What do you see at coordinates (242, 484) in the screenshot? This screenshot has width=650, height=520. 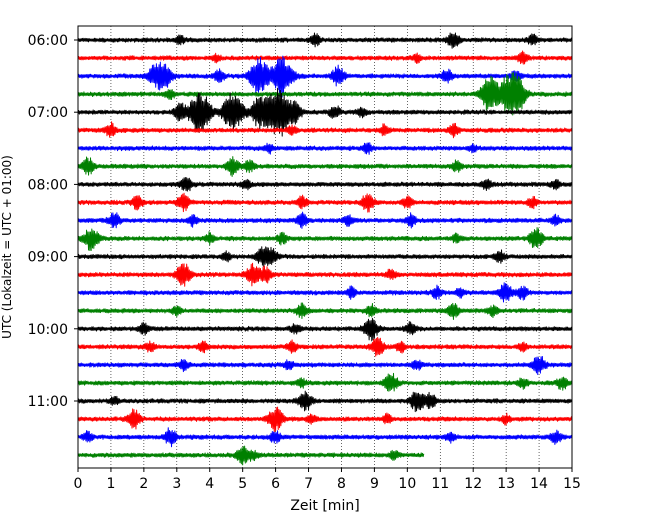 I see `x-tick-label: 5` at bounding box center [242, 484].